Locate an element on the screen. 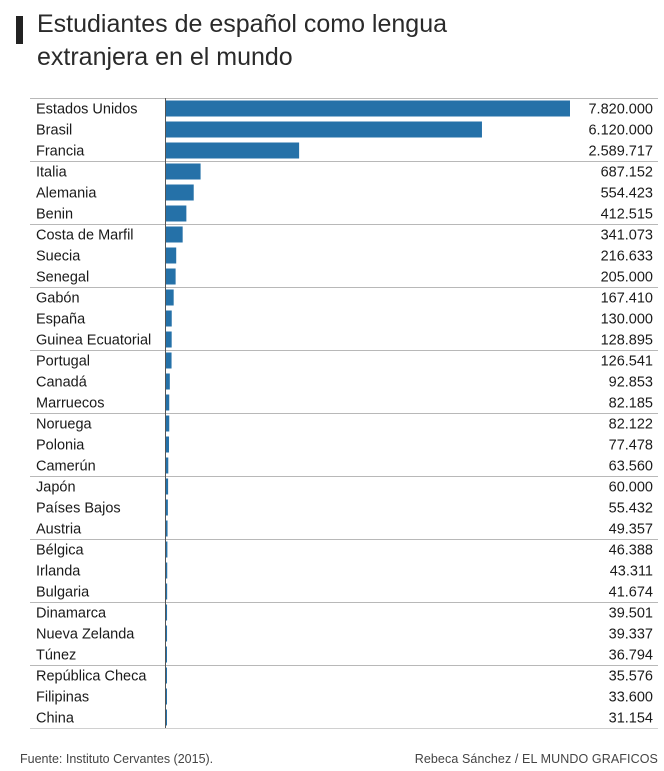 This screenshot has height=771, width=664. value-label: 49.357 is located at coordinates (631, 530).